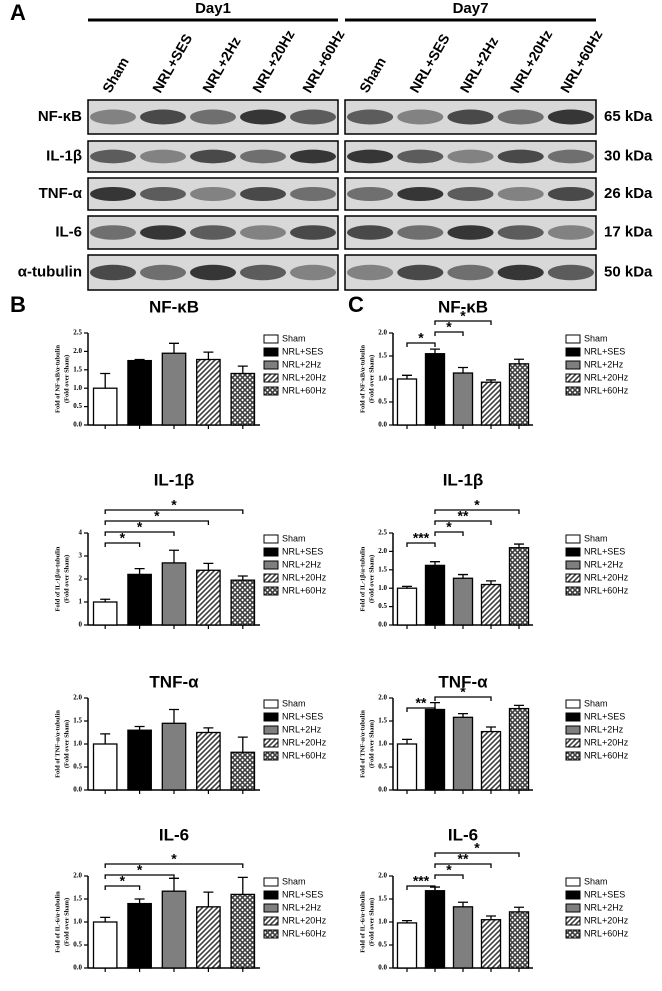 The image size is (662, 991). Describe the element at coordinates (463, 479) in the screenshot. I see `chart-title: IL-1β` at that location.